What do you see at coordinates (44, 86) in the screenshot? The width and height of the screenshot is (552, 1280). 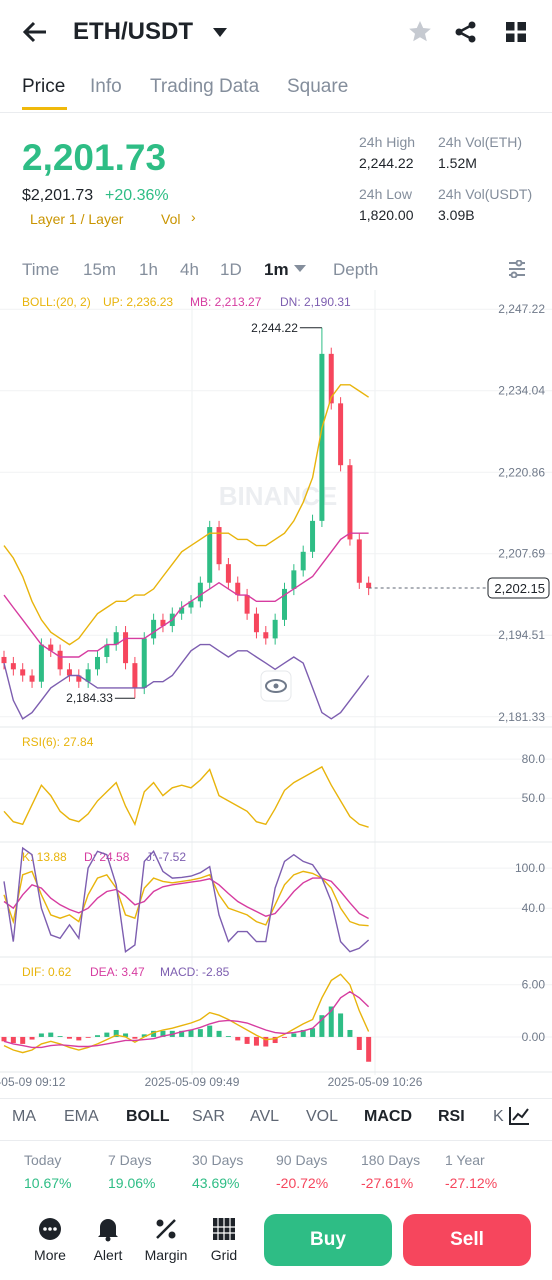 I see `tab: Price` at bounding box center [44, 86].